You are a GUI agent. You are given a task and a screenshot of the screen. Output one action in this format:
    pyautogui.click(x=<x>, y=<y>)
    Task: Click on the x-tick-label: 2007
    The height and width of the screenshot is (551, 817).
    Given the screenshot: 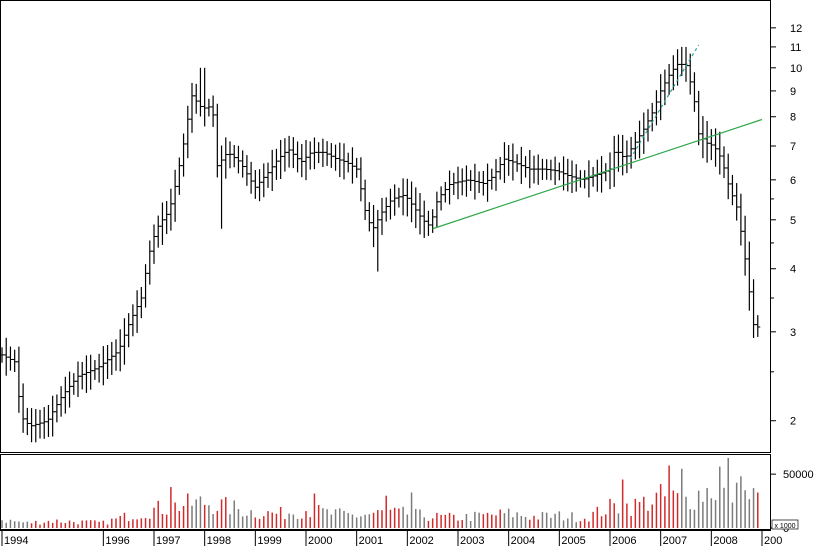 What is the action you would take?
    pyautogui.click(x=675, y=540)
    